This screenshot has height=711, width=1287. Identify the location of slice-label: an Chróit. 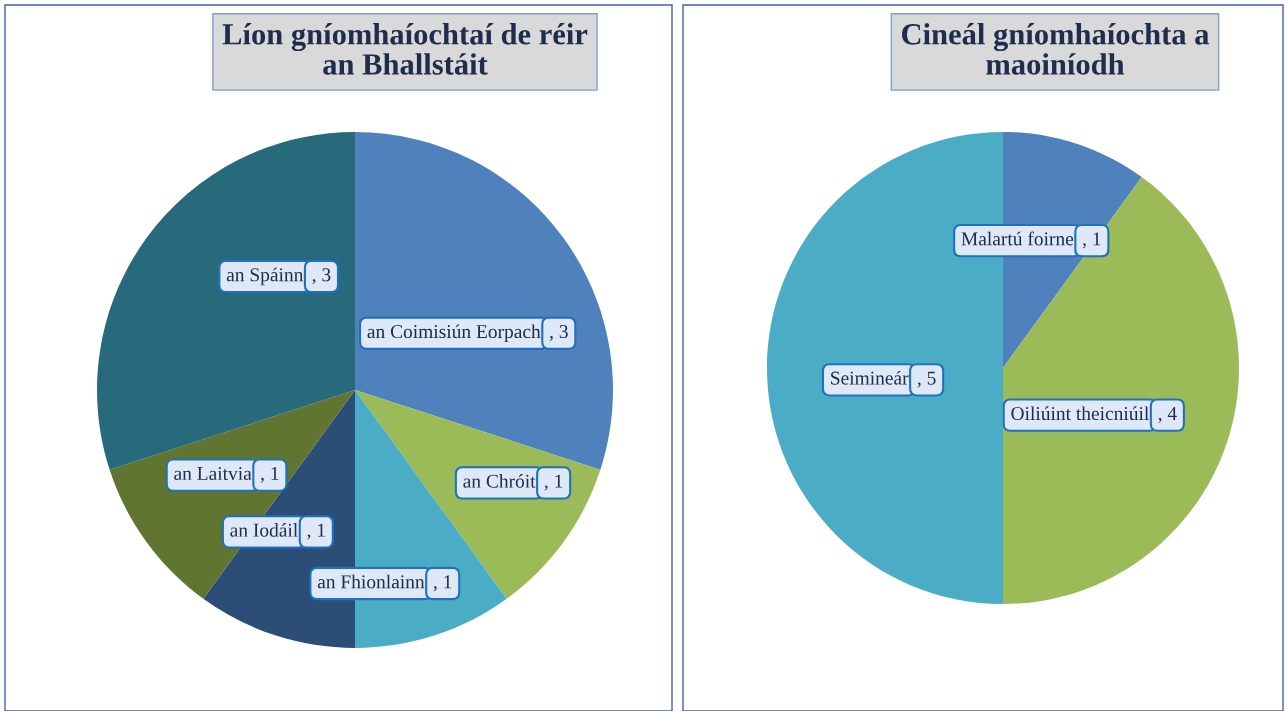
(499, 481).